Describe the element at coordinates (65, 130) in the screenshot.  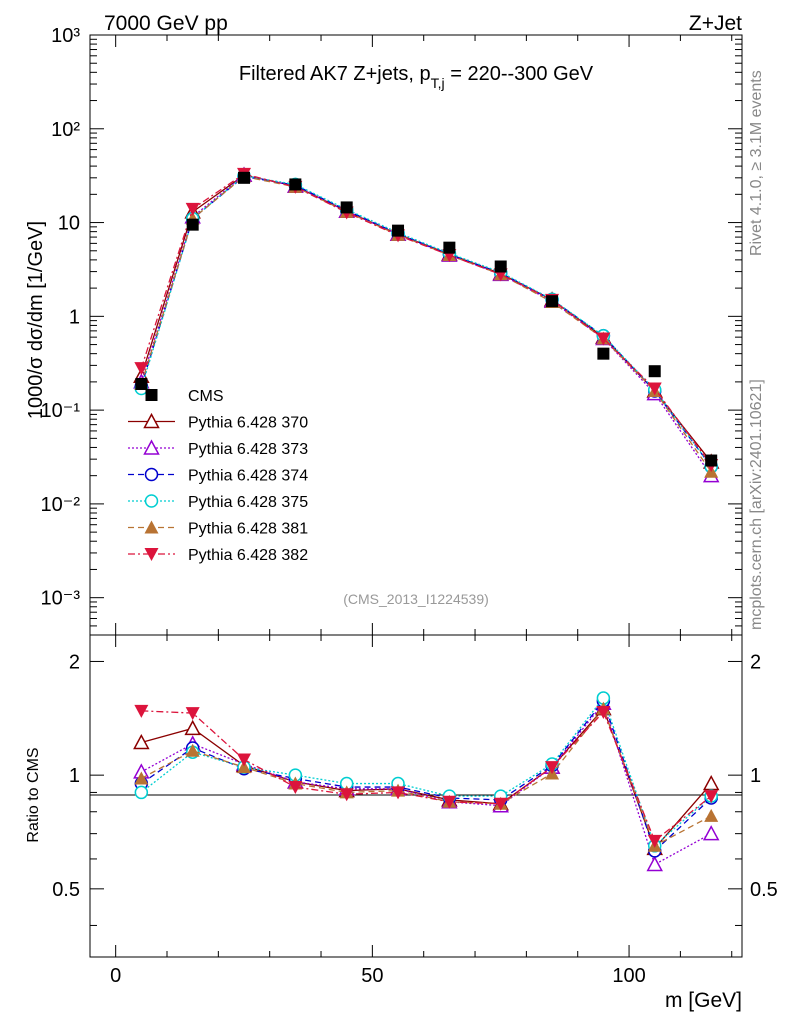
I see `y-tick-label: 10²` at that location.